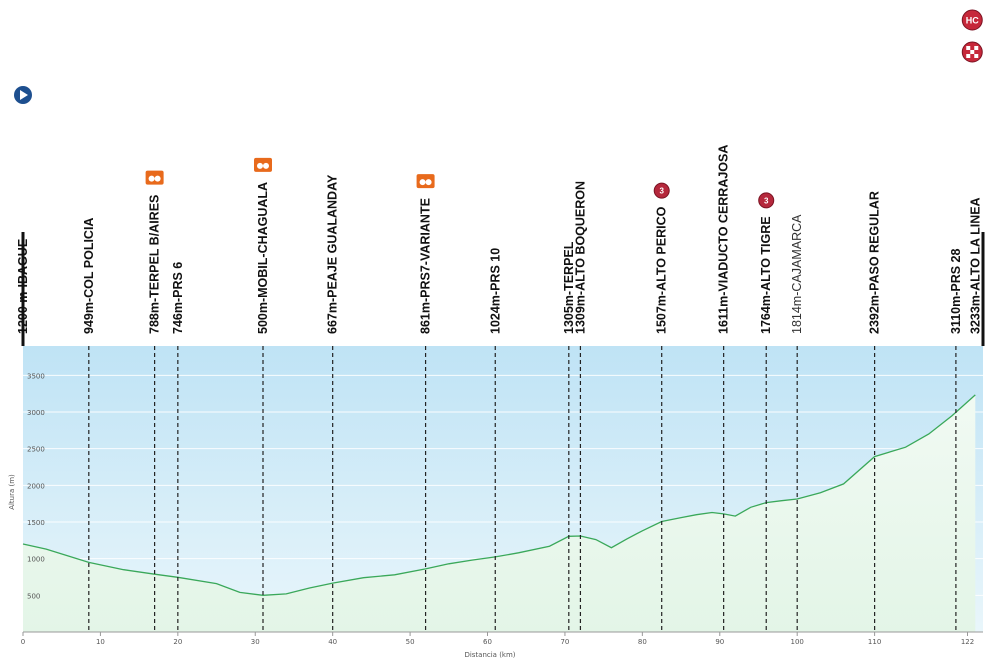 This screenshot has height=667, width=1001. I want to click on x-tick-label: 122, so click(967, 642).